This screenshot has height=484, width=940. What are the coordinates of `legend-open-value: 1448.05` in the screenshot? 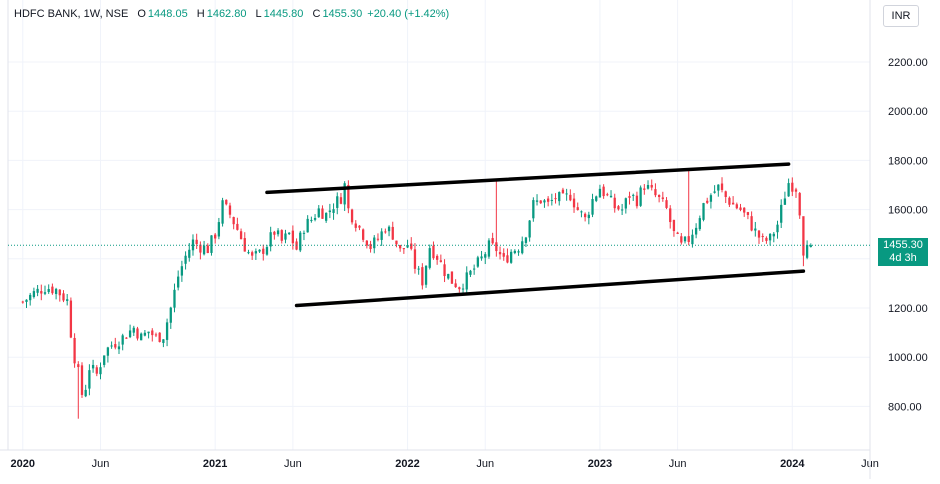 It's located at (167, 14).